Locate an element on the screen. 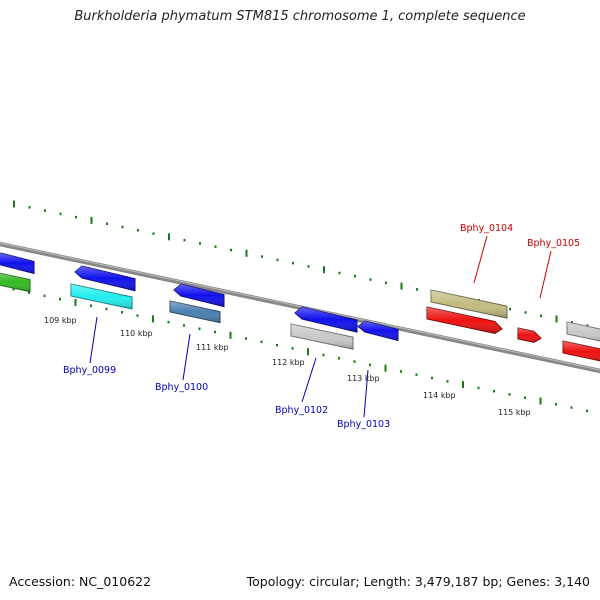  gene-bphy-0102-upper is located at coordinates (326, 319).